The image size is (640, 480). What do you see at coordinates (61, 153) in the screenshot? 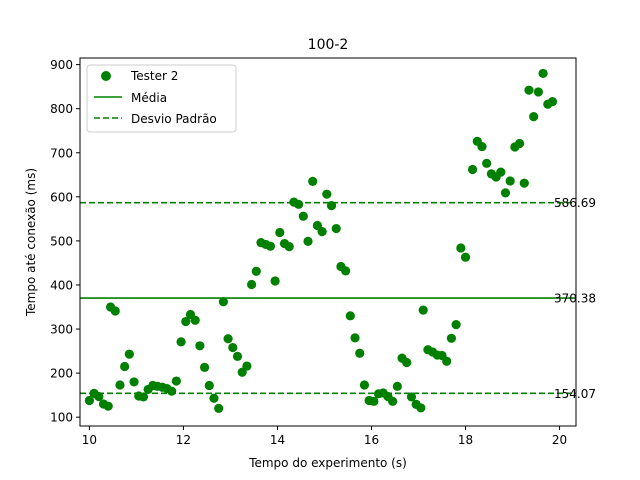
I see `y-tick-label: 700` at bounding box center [61, 153].